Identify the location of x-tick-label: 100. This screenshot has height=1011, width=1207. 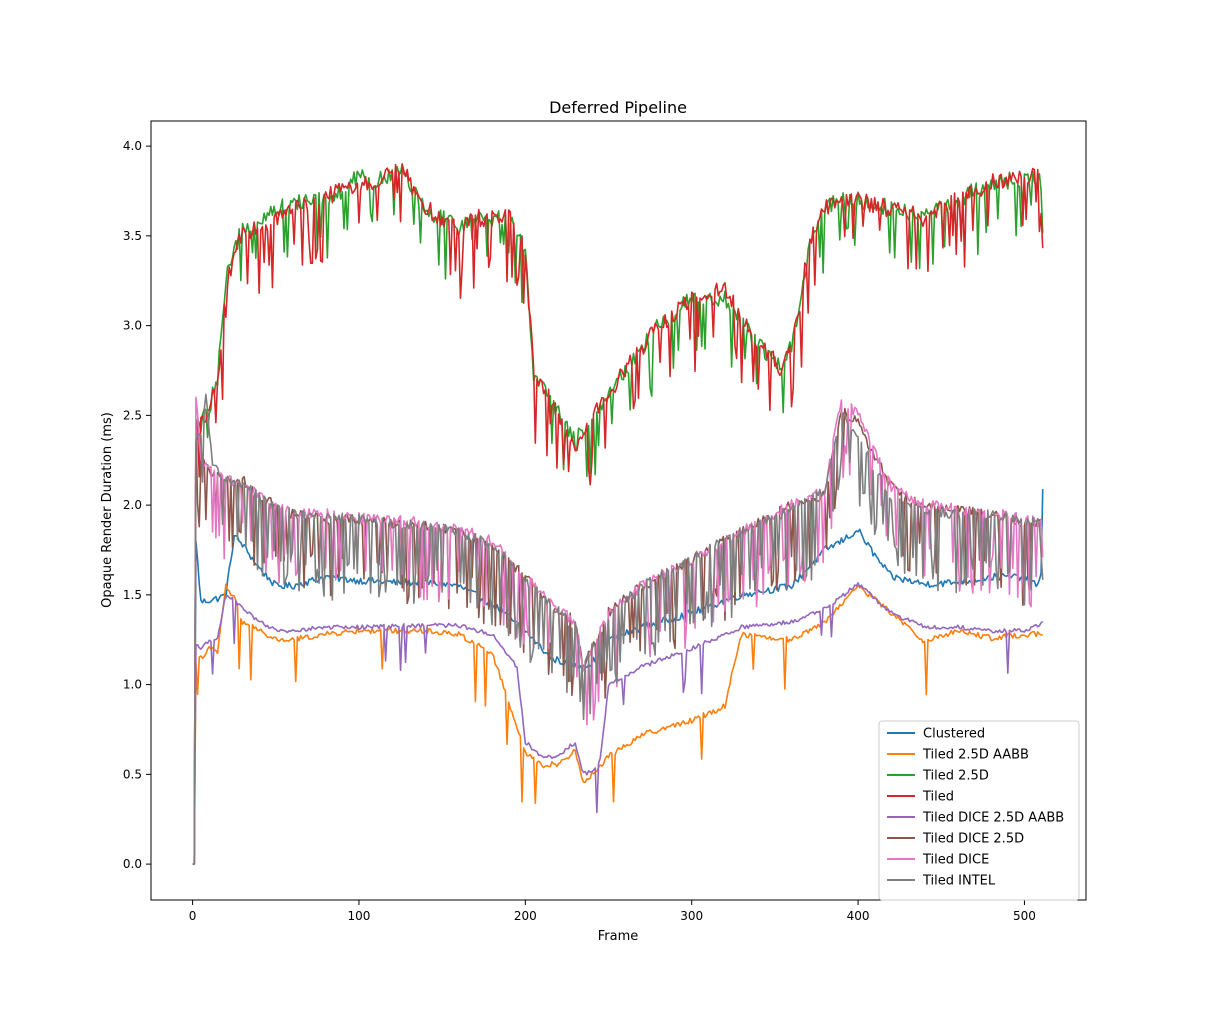
(359, 916).